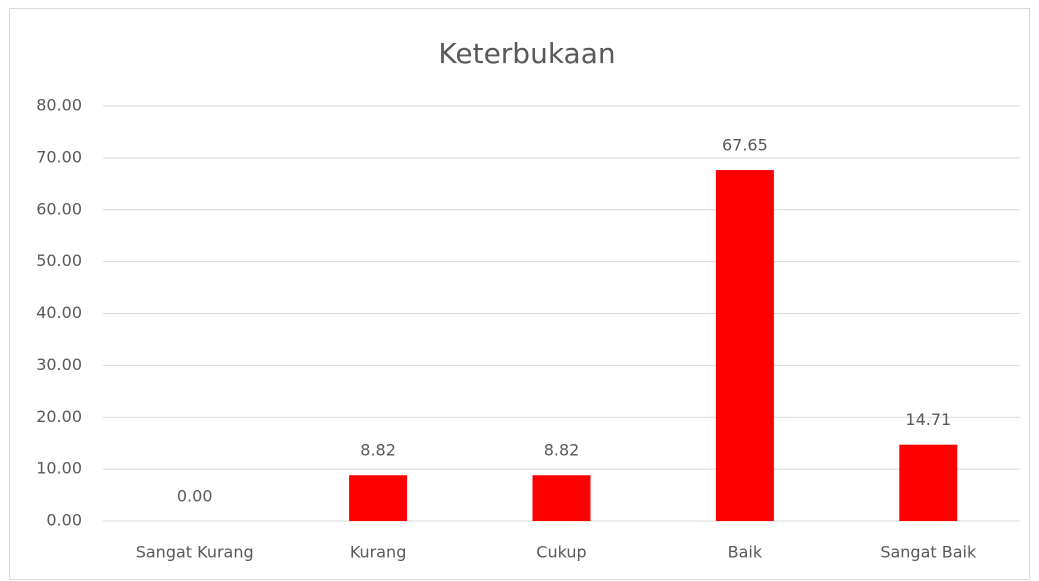 The image size is (1039, 581). I want to click on y-tick-label: 40.00, so click(59, 312).